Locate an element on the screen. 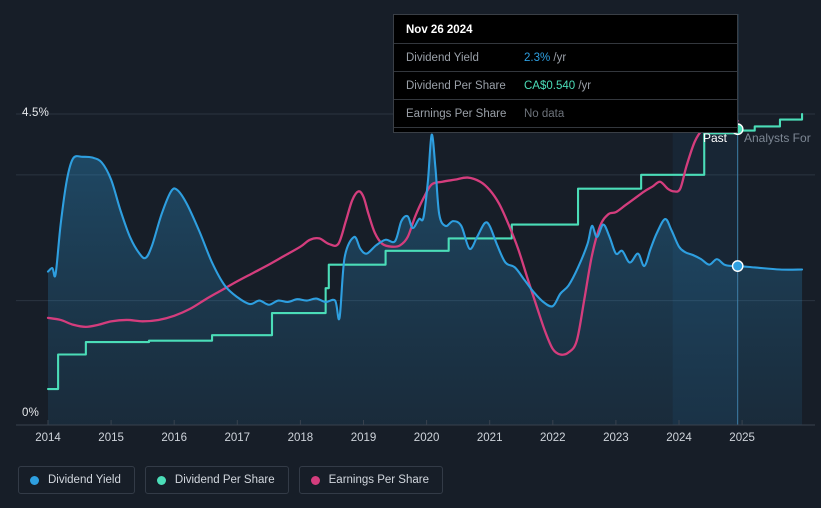 This screenshot has width=821, height=508. tooltip-row-label: Dividend Per Share is located at coordinates (456, 85).